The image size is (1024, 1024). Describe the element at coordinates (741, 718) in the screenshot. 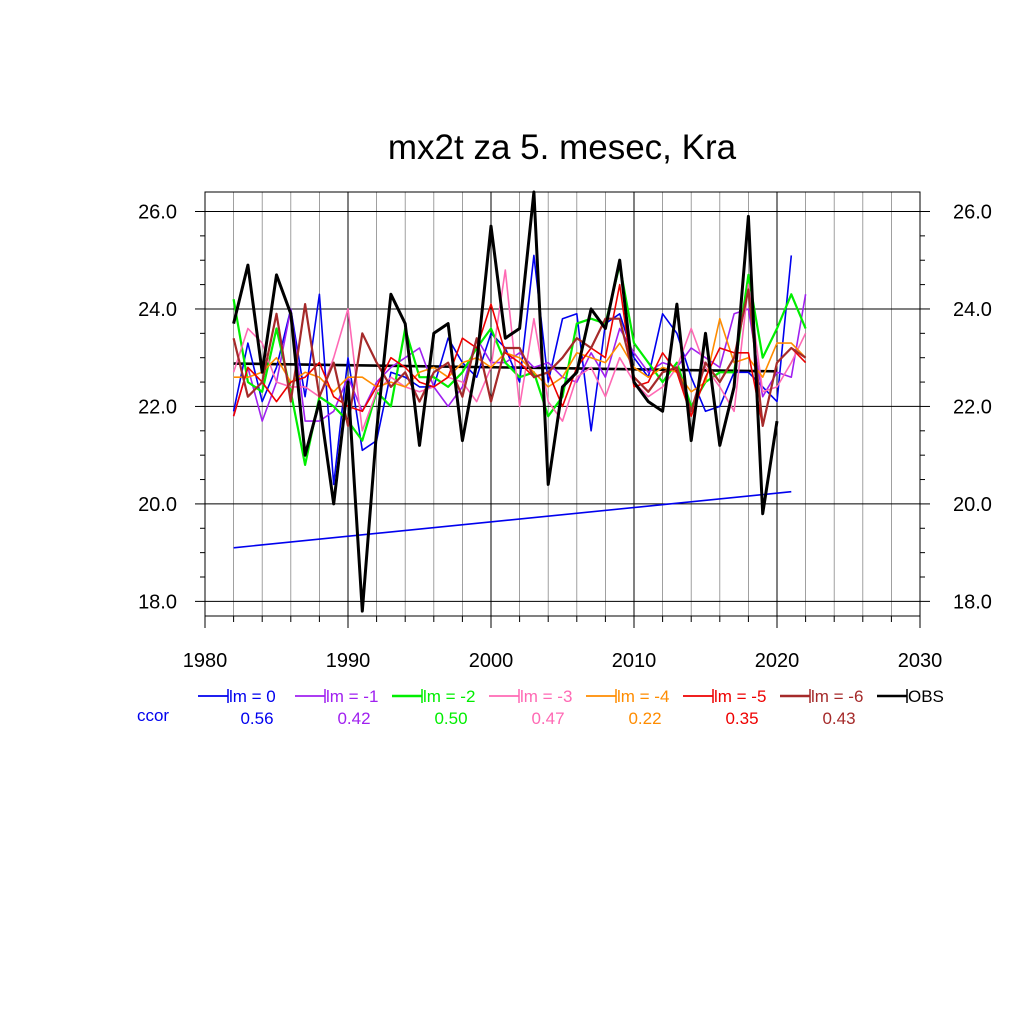

I see `legend-ccor-5: 0.35` at that location.